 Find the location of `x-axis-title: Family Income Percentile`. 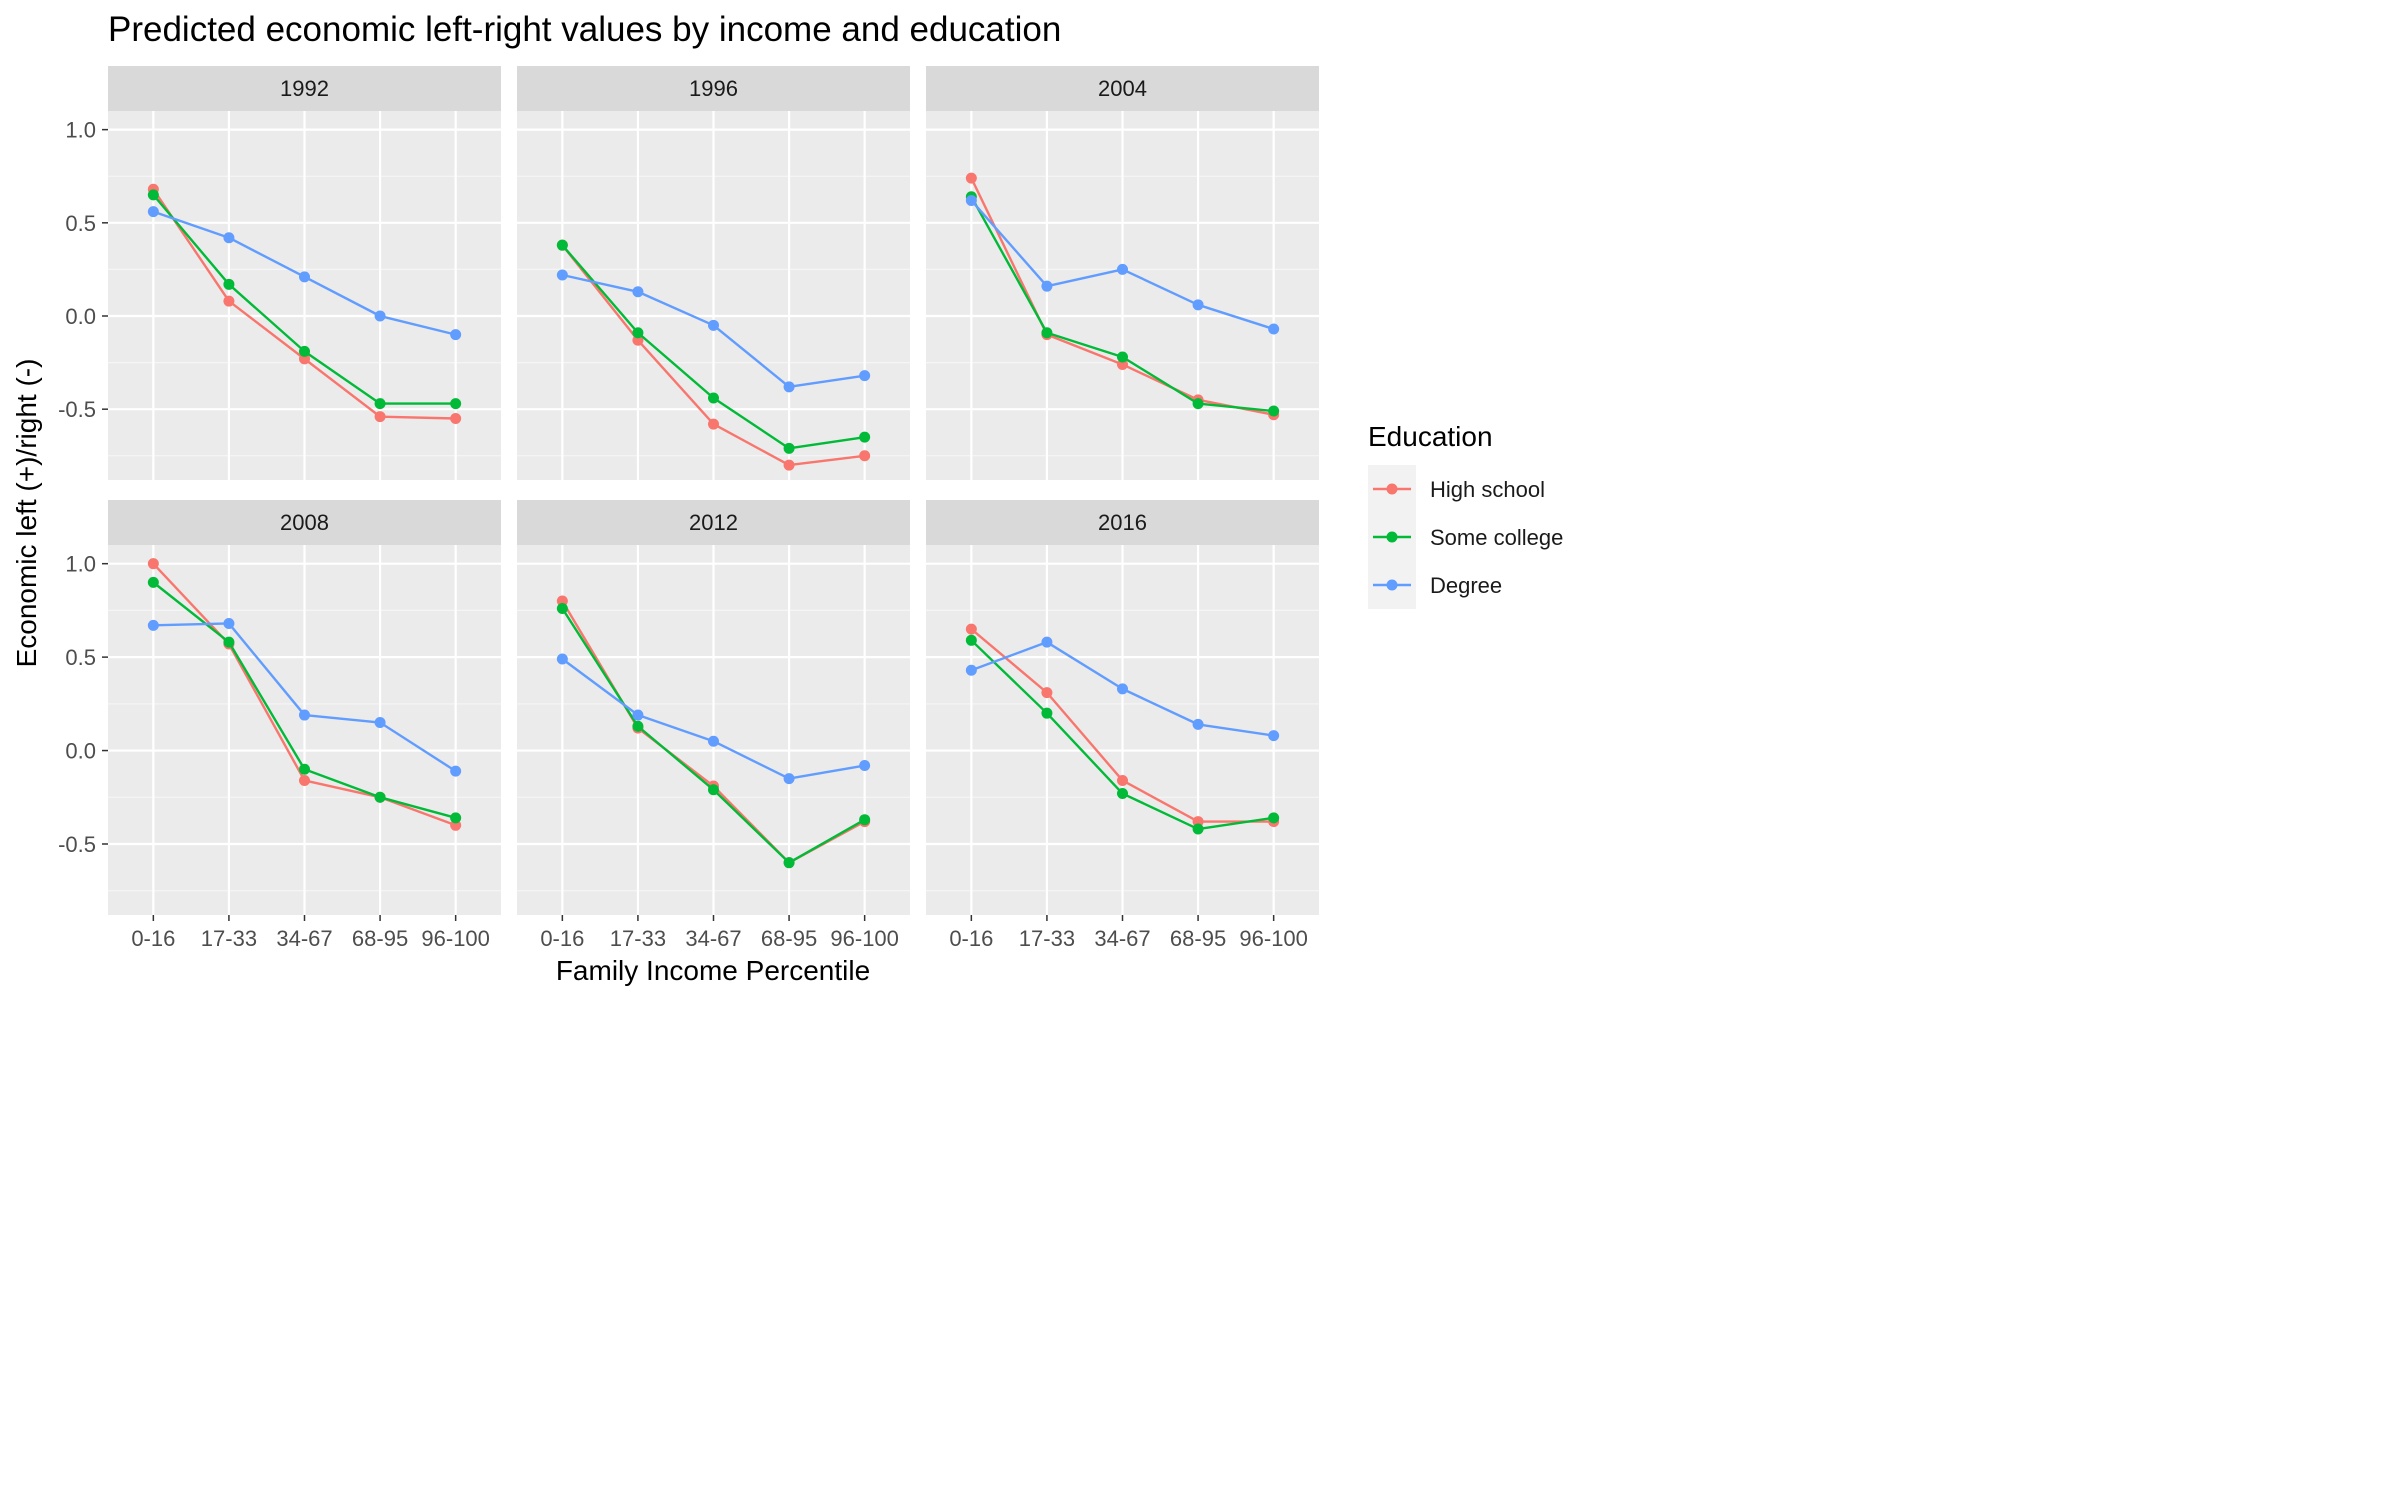

x-axis-title: Family Income Percentile is located at coordinates (713, 970).